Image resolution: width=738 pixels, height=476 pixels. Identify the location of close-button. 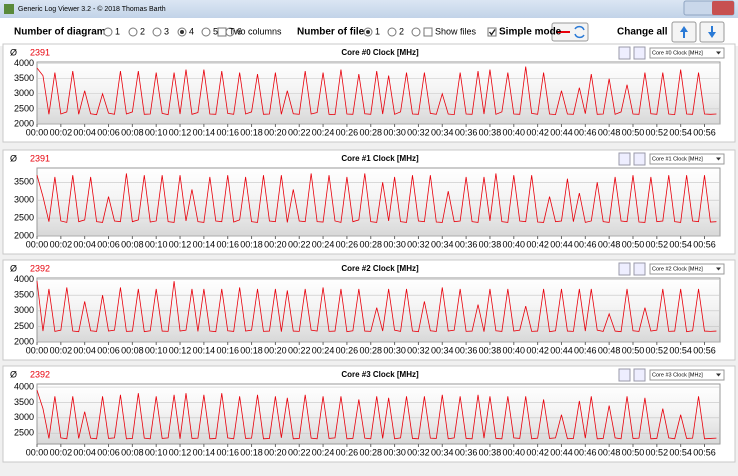
(723, 8).